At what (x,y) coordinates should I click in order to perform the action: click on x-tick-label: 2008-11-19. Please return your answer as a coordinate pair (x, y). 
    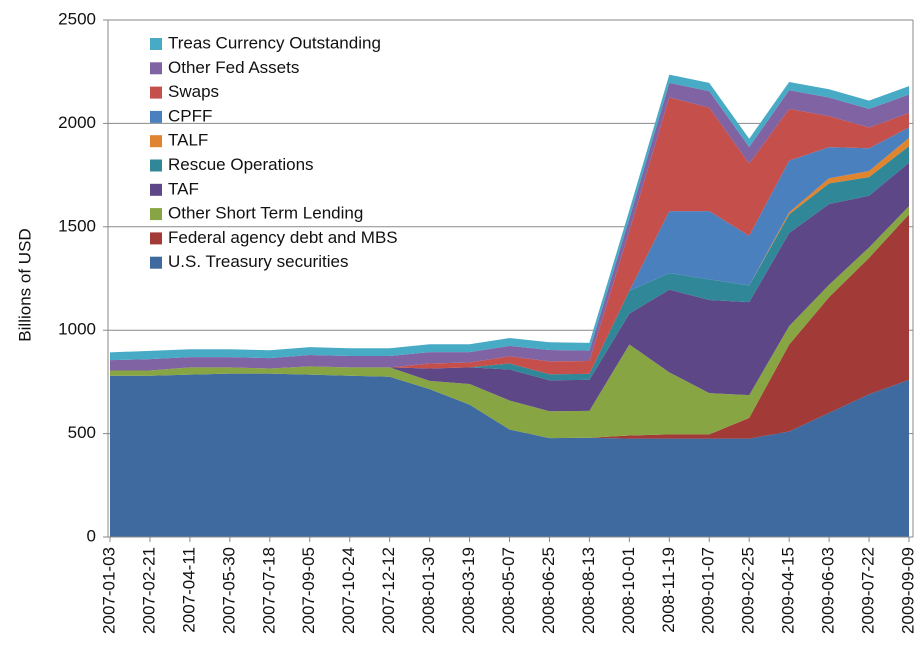
    Looking at the image, I should click on (668, 590).